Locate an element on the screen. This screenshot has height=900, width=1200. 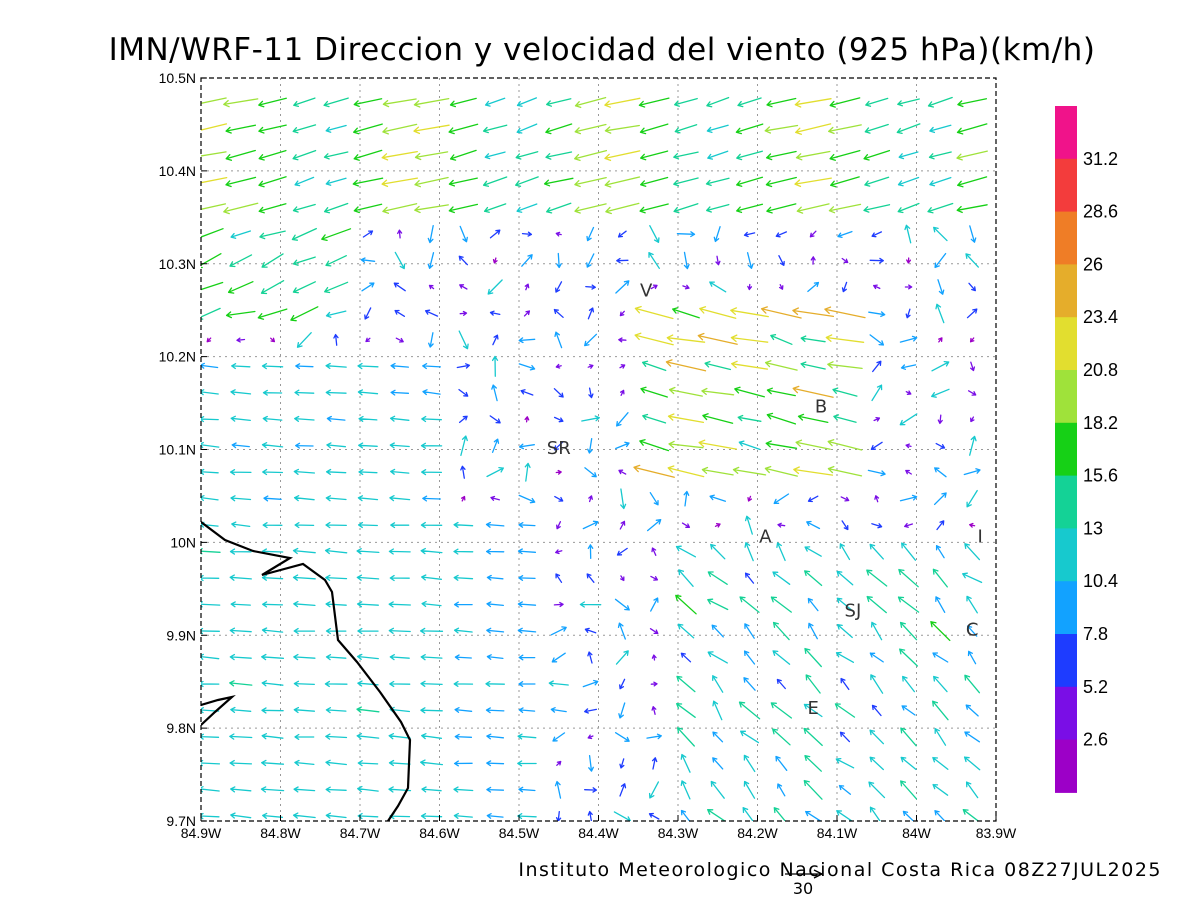
colorbar-segment is located at coordinates (1066, 555).